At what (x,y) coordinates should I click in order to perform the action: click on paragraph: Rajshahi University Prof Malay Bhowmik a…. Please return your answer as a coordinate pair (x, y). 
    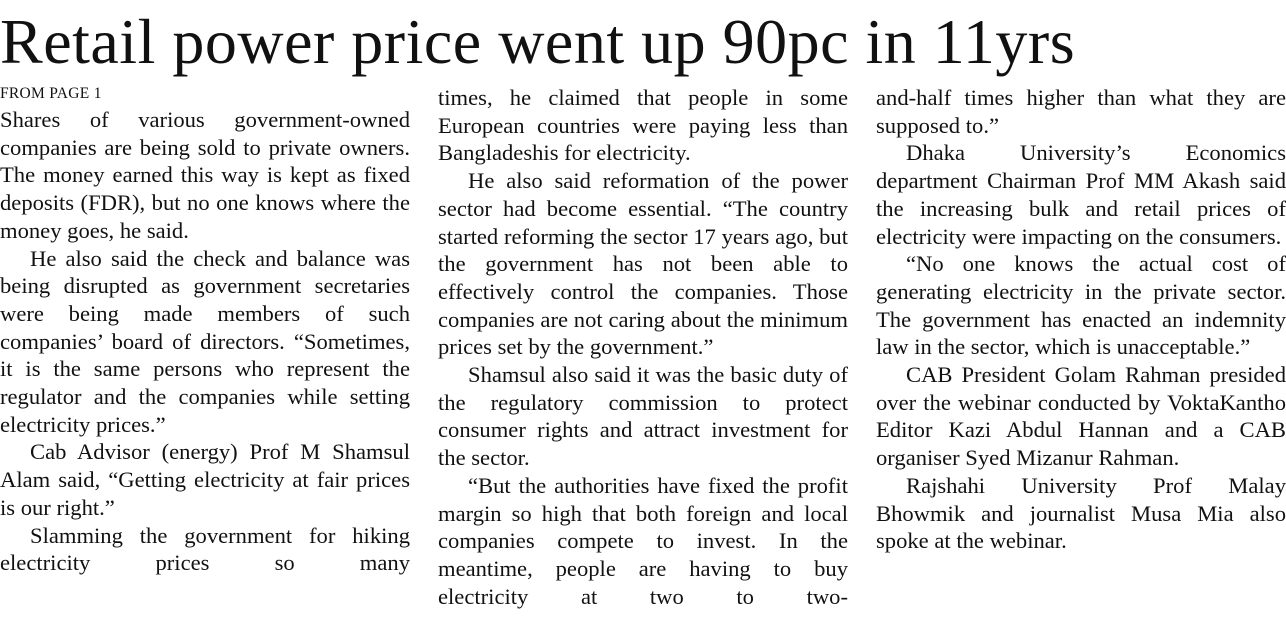
    Looking at the image, I should click on (1081, 513).